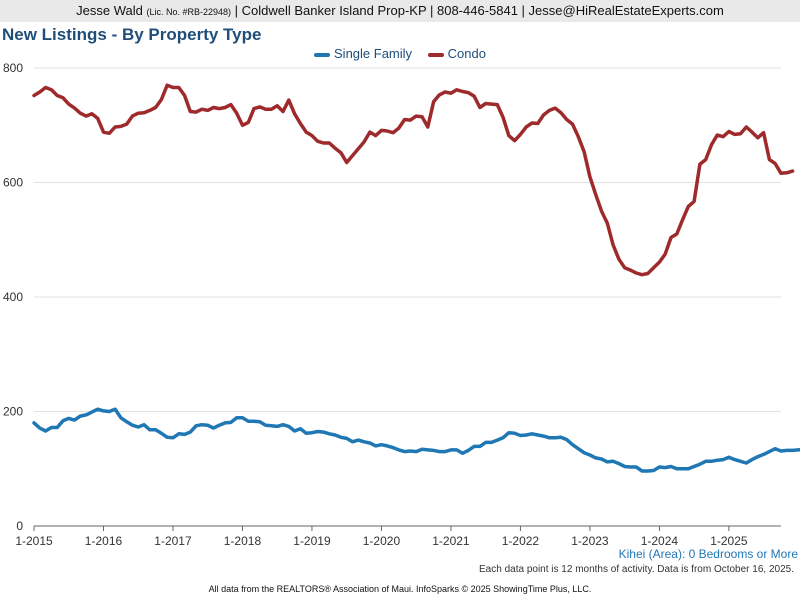  Describe the element at coordinates (416, 440) in the screenshot. I see `series-line-single-family` at that location.